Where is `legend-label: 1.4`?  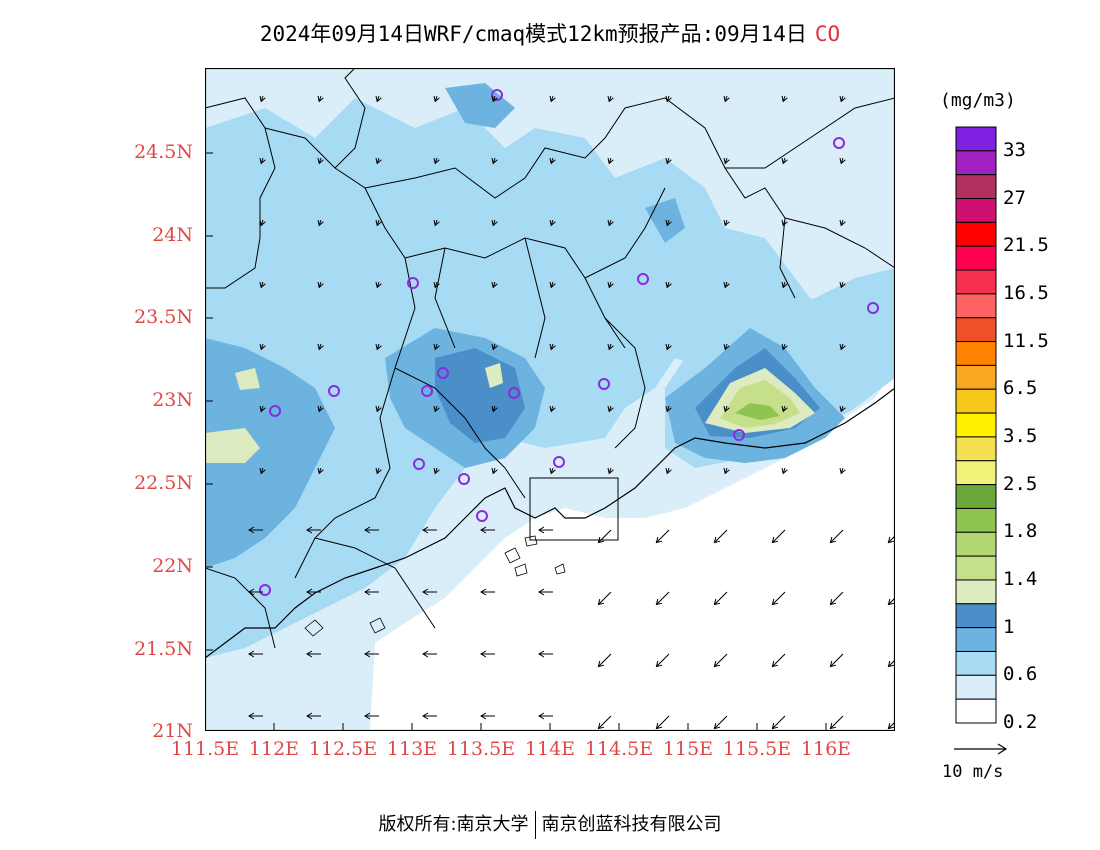
legend-label: 1.4 is located at coordinates (1020, 578).